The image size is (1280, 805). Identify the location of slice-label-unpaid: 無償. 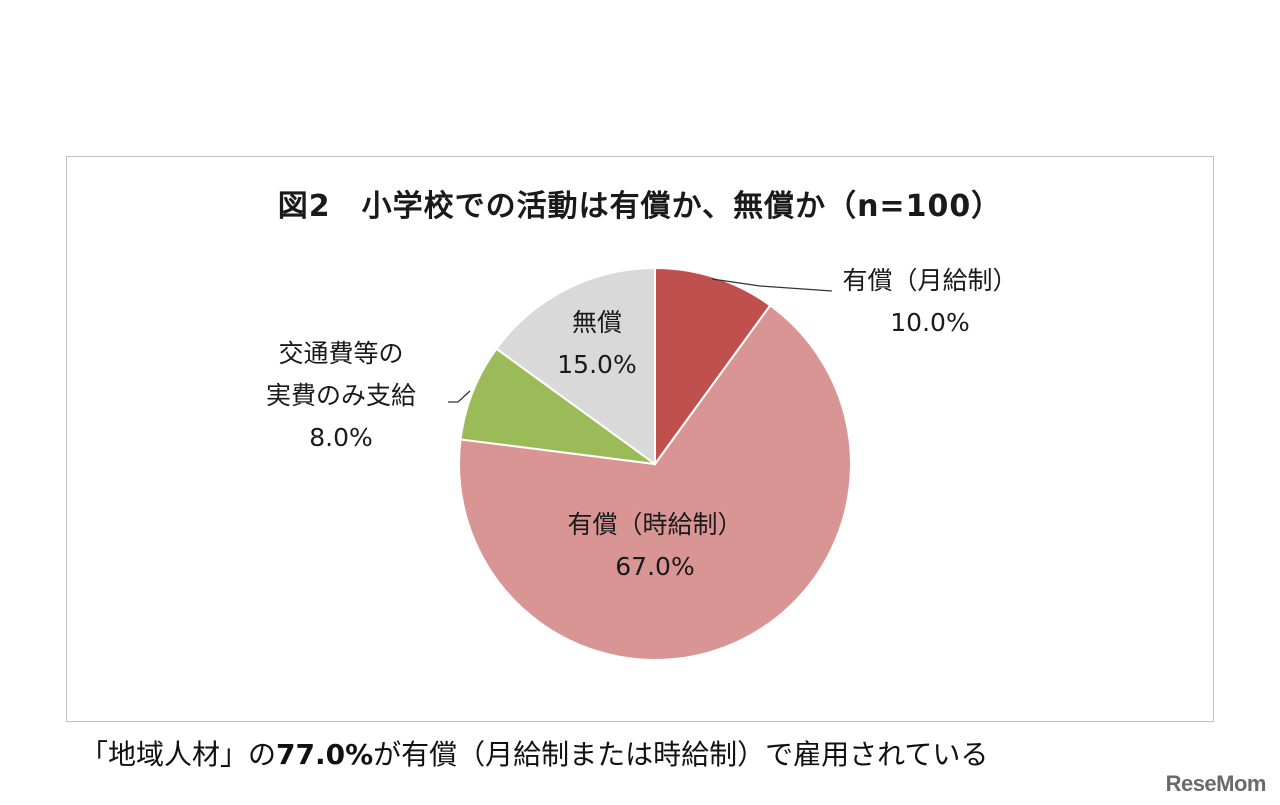
(597, 322).